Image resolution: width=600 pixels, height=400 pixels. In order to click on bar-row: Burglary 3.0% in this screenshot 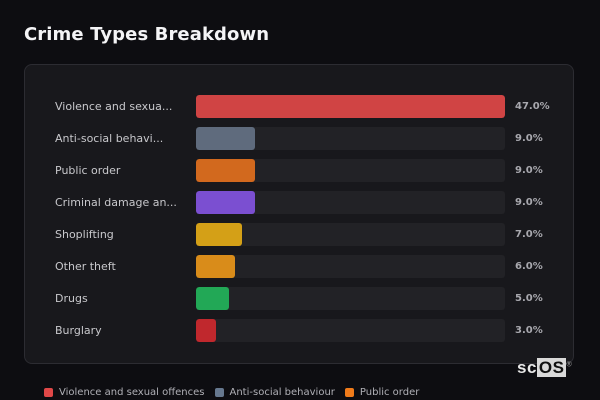, I will do `click(299, 331)`.